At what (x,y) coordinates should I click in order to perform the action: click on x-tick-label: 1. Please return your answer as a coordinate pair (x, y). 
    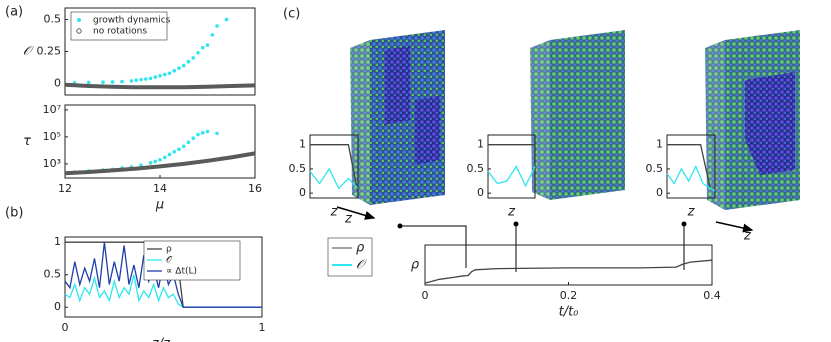
    Looking at the image, I should click on (262, 327).